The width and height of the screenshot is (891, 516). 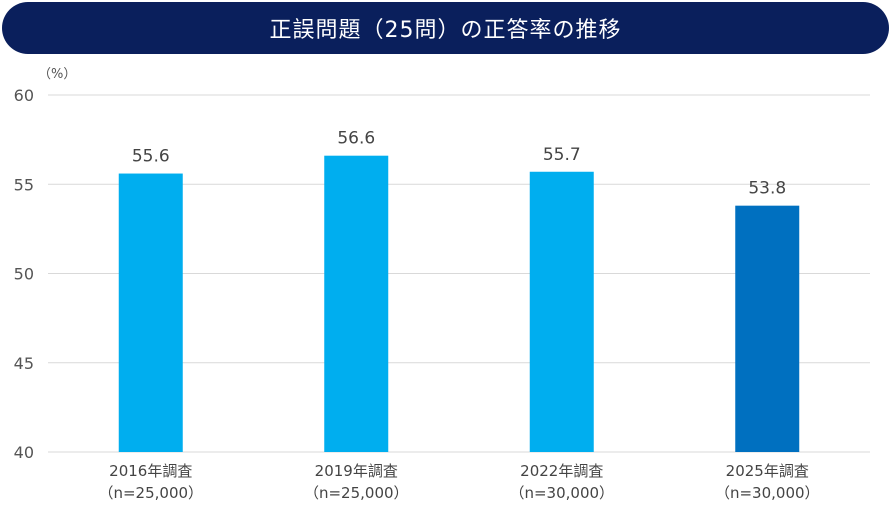 I want to click on value-labels: 55.6 56.6 55.7 53.8, so click(x=459, y=164).